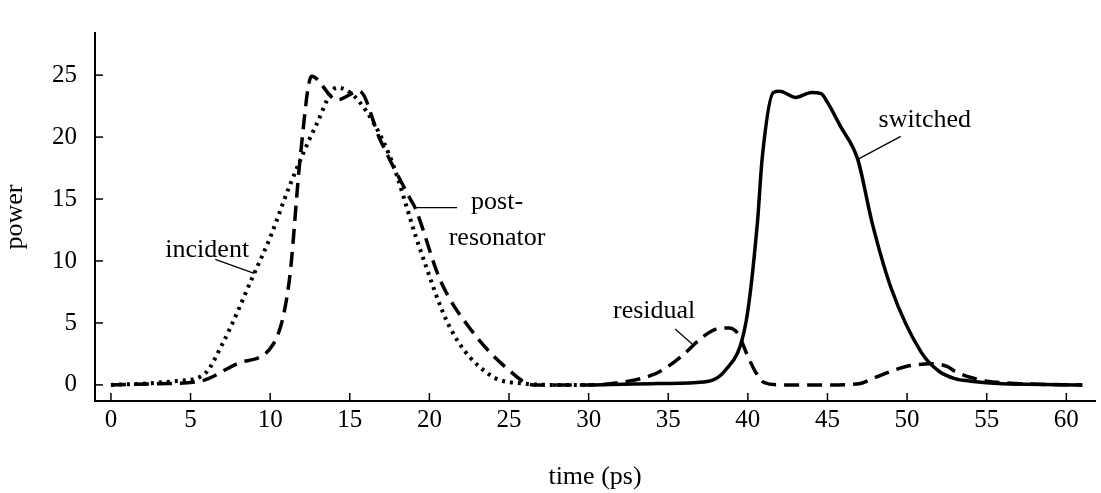  What do you see at coordinates (1066, 418) in the screenshot?
I see `x-tick-label: 60` at bounding box center [1066, 418].